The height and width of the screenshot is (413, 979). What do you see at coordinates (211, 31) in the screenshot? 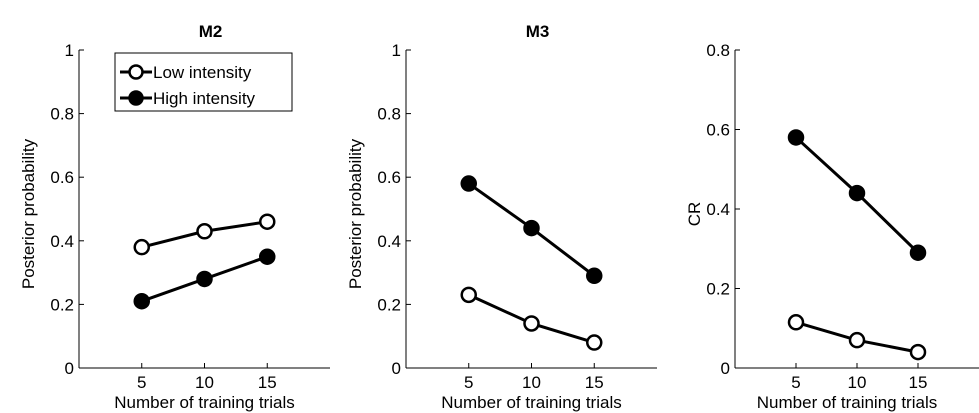
I see `chart-title: M2` at bounding box center [211, 31].